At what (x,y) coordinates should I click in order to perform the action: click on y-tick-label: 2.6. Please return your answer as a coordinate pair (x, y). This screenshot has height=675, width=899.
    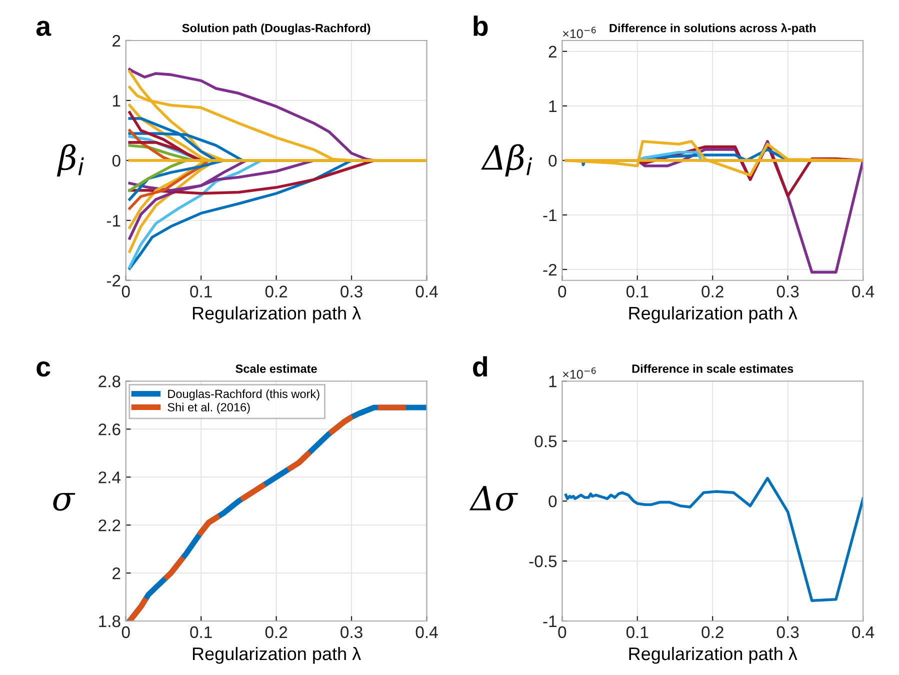
    Looking at the image, I should click on (109, 430).